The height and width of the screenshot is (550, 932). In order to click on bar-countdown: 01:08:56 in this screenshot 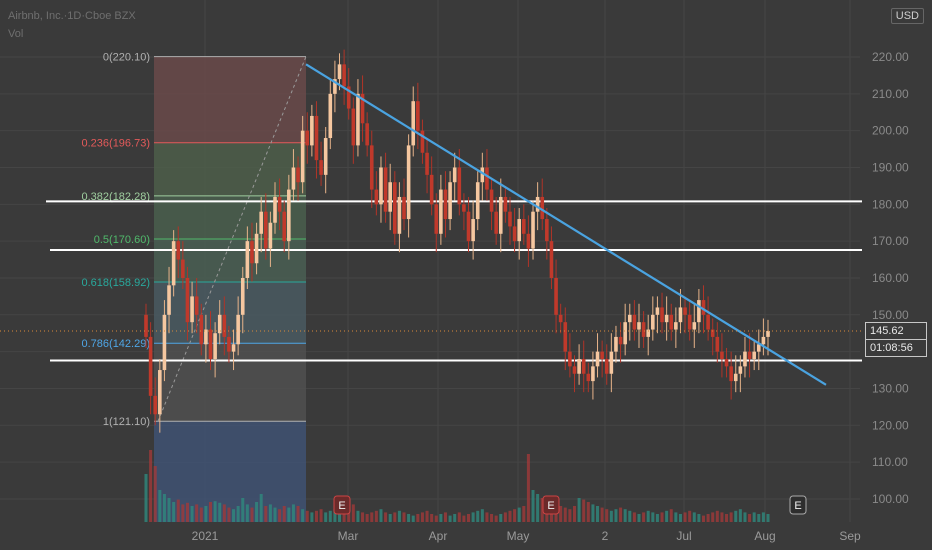, I will do `click(896, 348)`.